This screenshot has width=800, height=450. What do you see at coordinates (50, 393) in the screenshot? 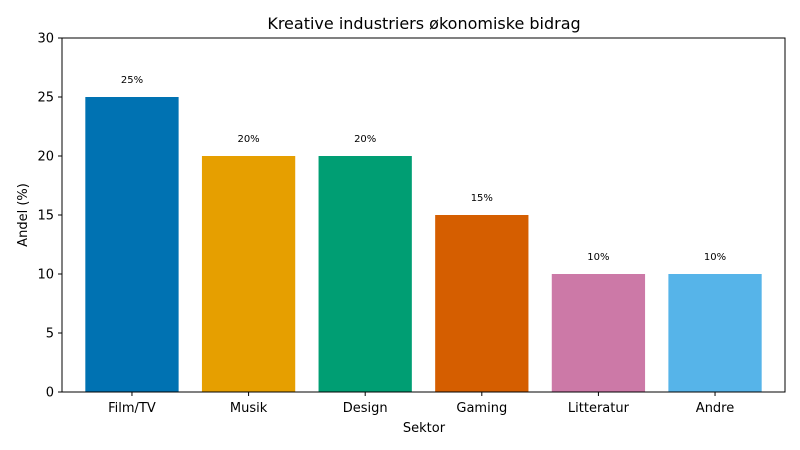
I see `y-tick-label: 0` at bounding box center [50, 393].